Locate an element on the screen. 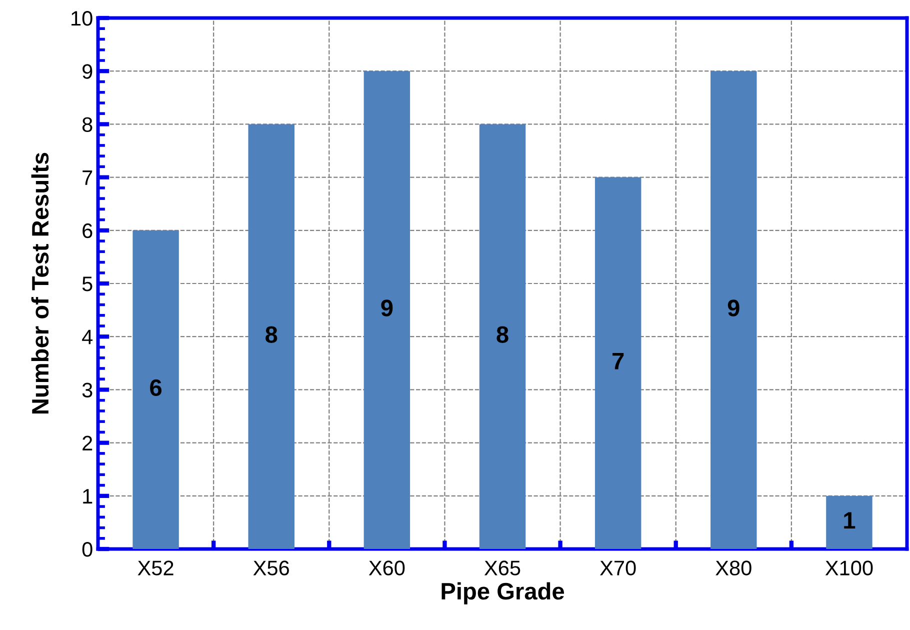  y-tick-label: 1 is located at coordinates (87, 496).